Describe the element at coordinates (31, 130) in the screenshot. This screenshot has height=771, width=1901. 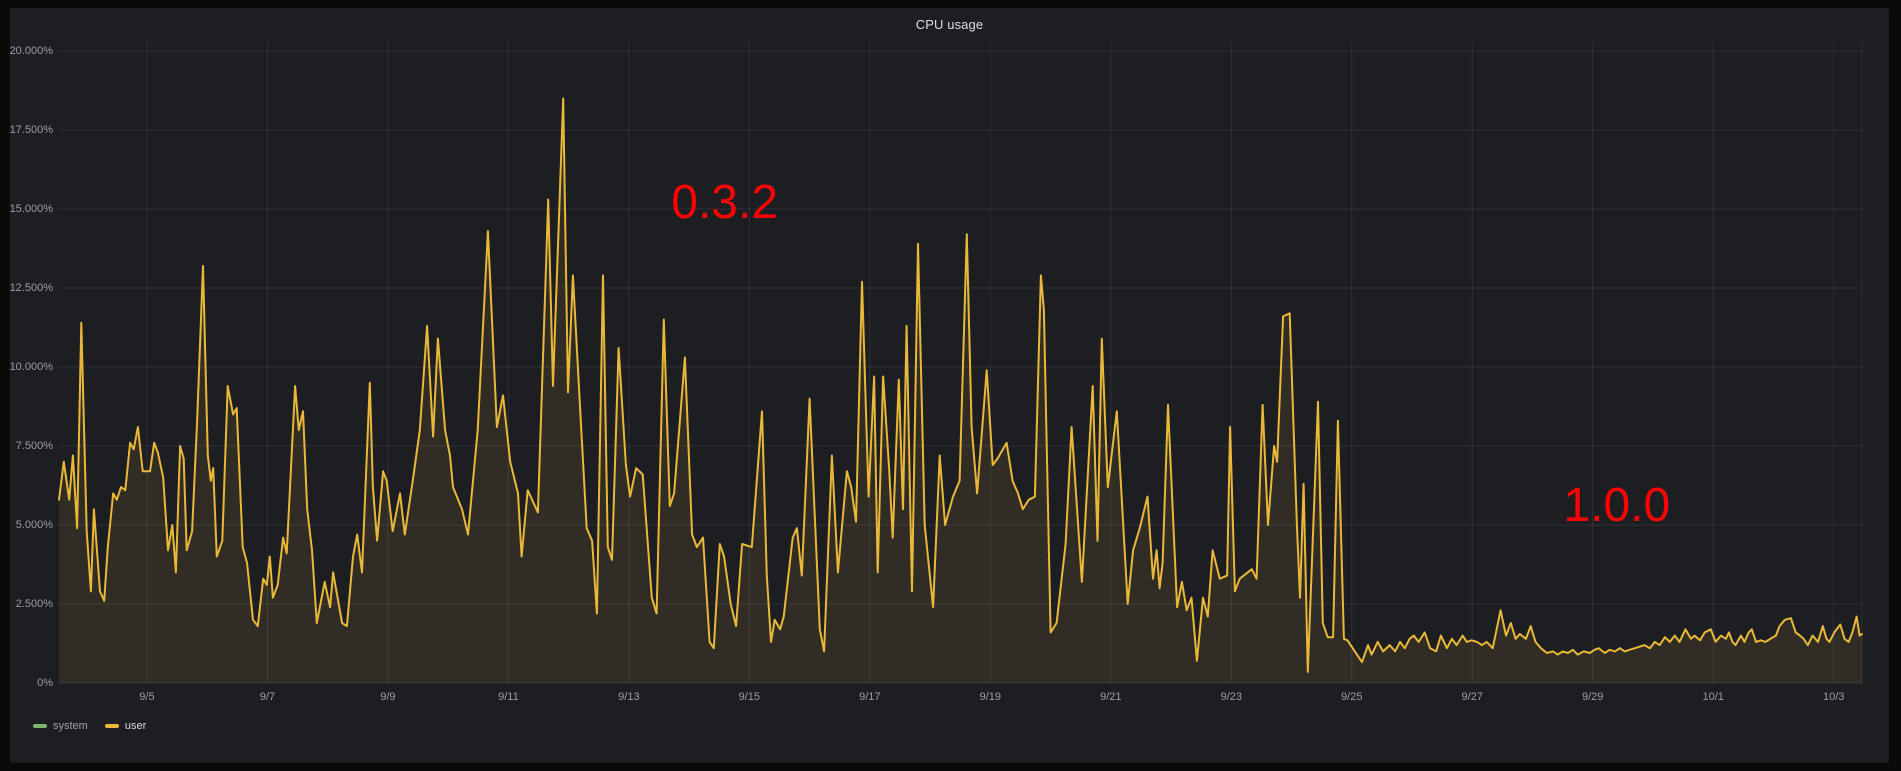
I see `y-axis-tick-label: 17.500%` at that location.